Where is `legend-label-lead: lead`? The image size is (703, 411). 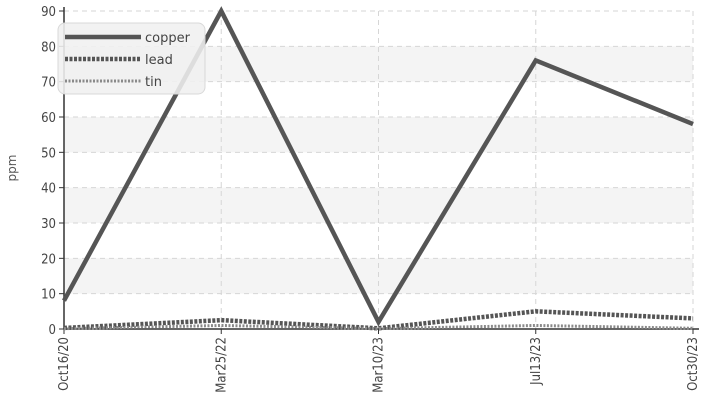
legend-label-lead: lead is located at coordinates (159, 60).